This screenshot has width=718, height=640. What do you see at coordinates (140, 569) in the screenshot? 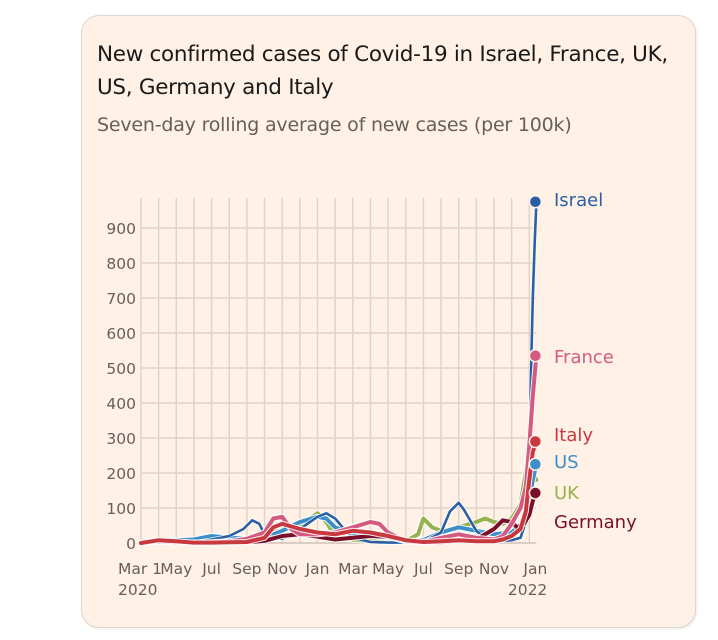
I see `x-tick-label: Mar 1` at bounding box center [140, 569].